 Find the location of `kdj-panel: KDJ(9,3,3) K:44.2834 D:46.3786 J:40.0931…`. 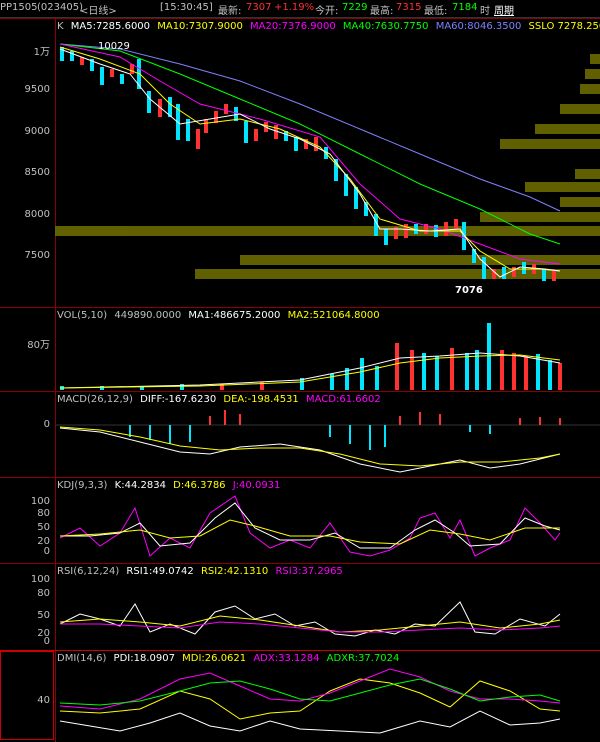

kdj-panel: KDJ(9,3,3) K:44.2834 D:46.3786 J:40.0931… is located at coordinates (300, 520).